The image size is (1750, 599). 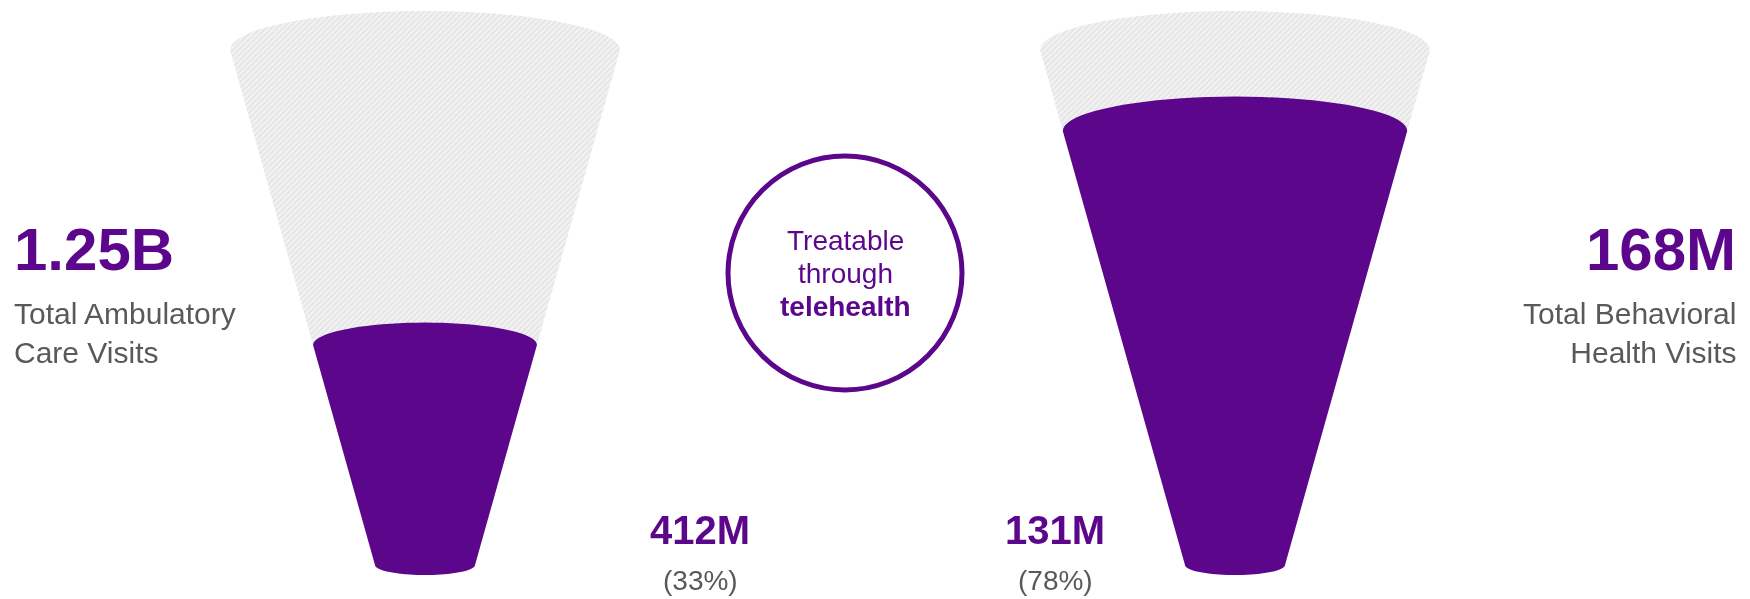 I want to click on data-label: 131M, so click(x=1055, y=530).